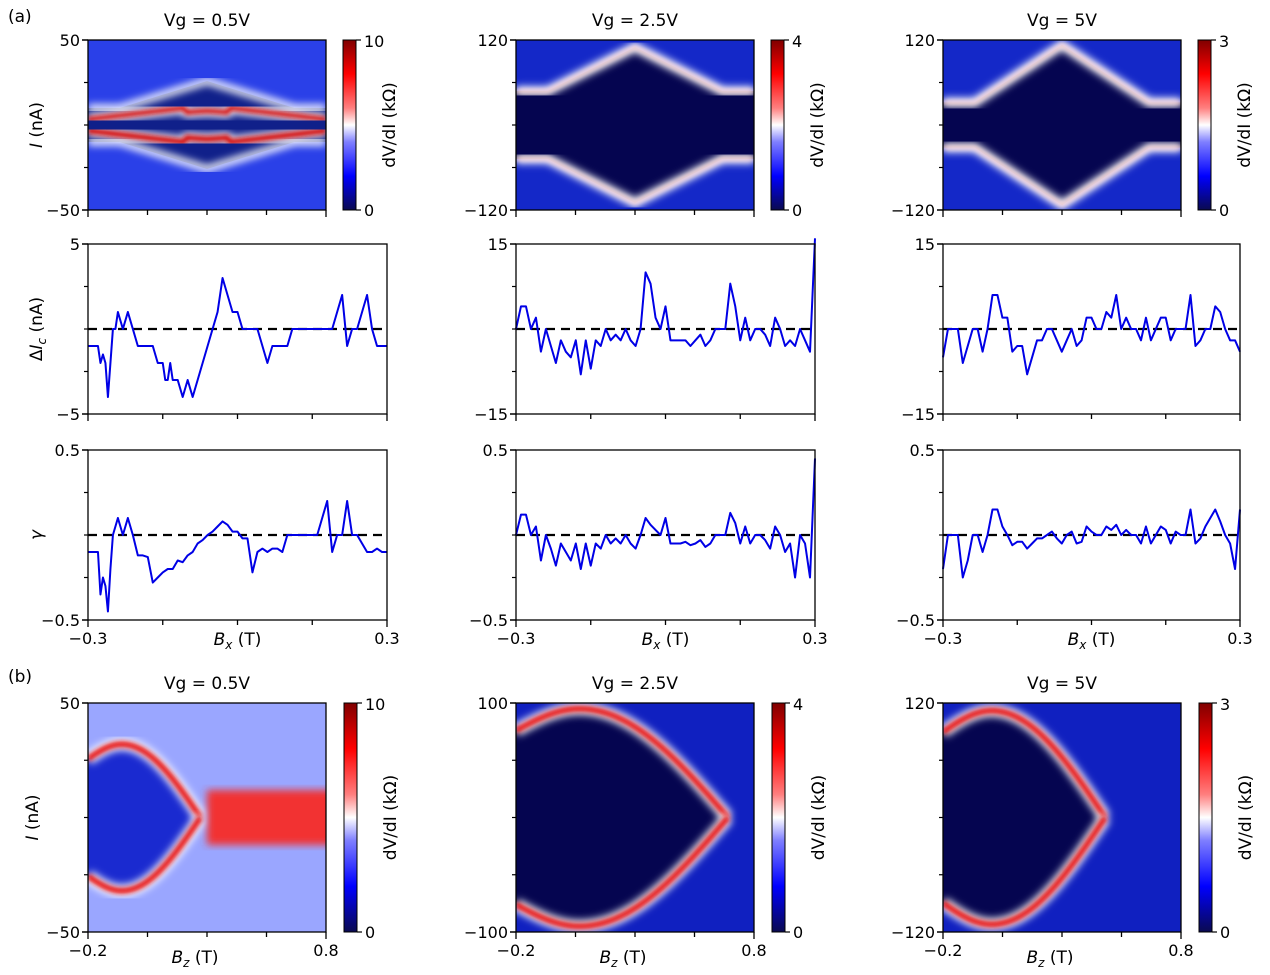 This screenshot has height=975, width=1270. What do you see at coordinates (1091, 543) in the screenshot?
I see `a-gam-3-series-line` at bounding box center [1091, 543].